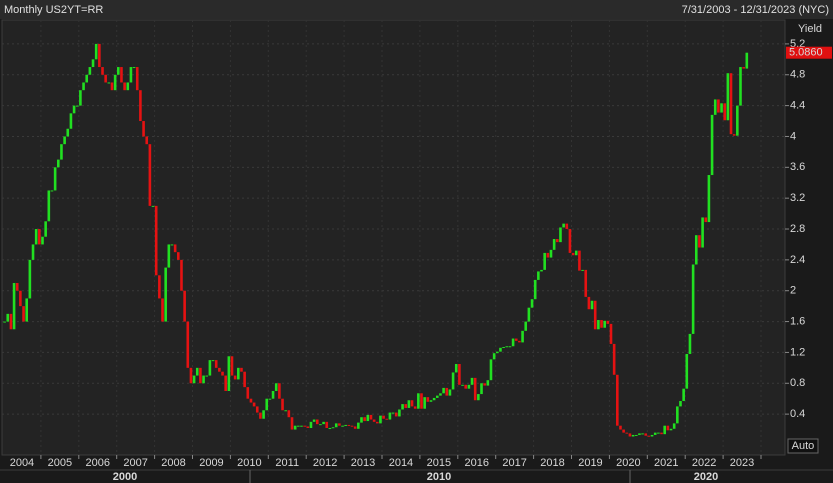 Image resolution: width=833 pixels, height=483 pixels. I want to click on x-tick-label: 2016, so click(477, 463).